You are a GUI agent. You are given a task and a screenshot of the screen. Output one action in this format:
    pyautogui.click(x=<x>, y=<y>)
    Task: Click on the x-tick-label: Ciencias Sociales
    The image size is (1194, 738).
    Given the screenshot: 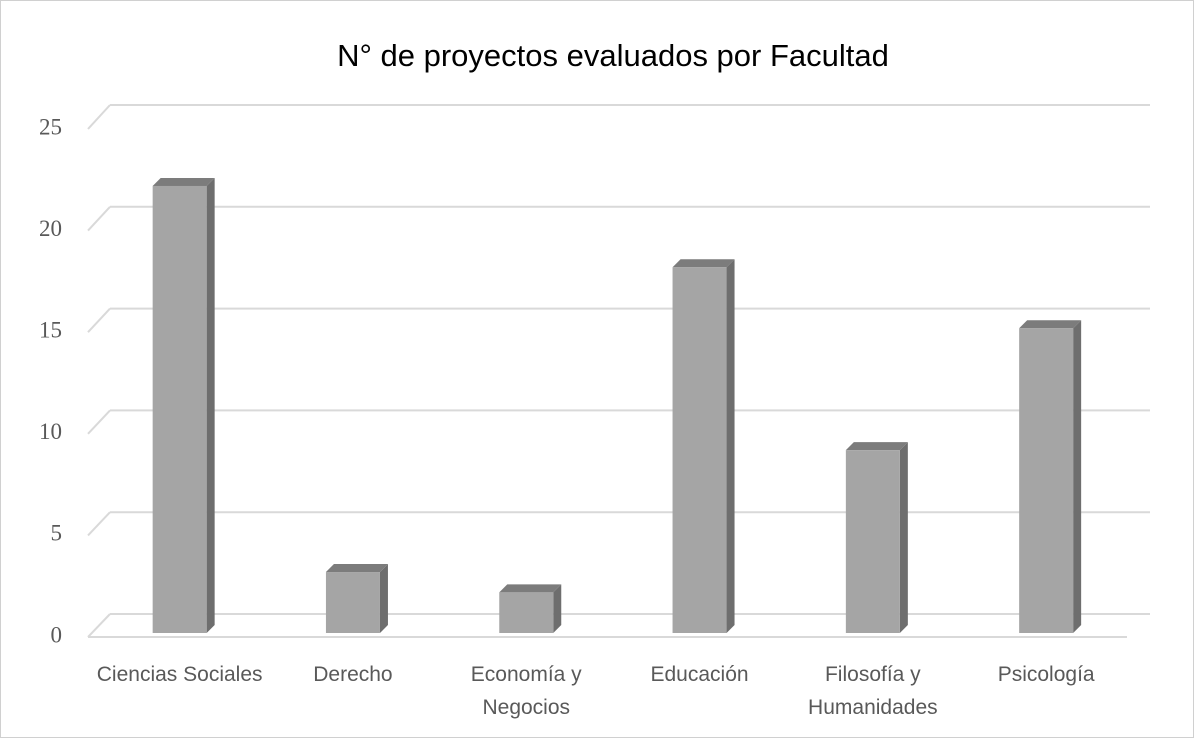 What is the action you would take?
    pyautogui.click(x=179, y=674)
    